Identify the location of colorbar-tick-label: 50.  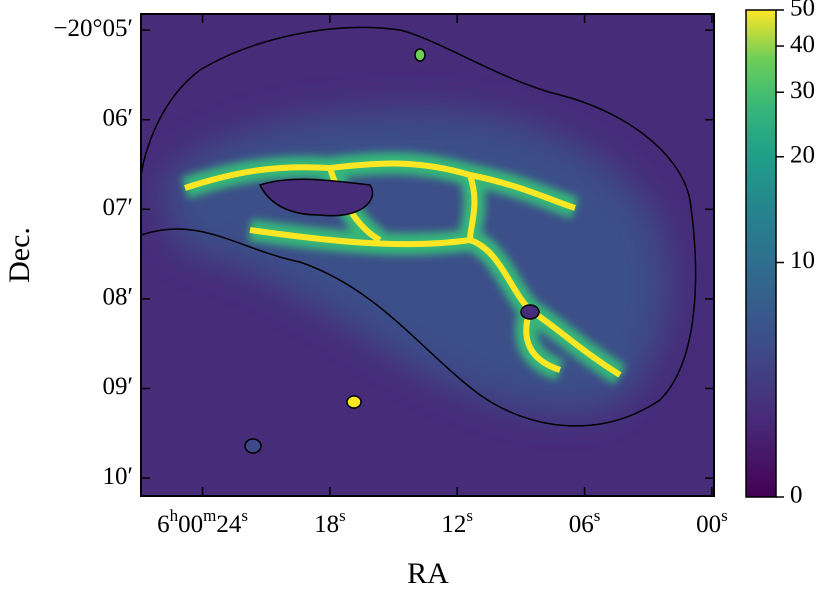
(802, 11).